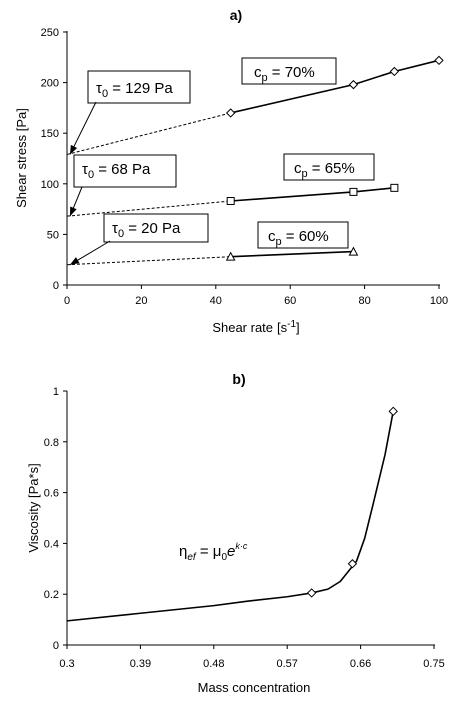  I want to click on annotation-129-value: = 129 Pa, so click(140, 88).